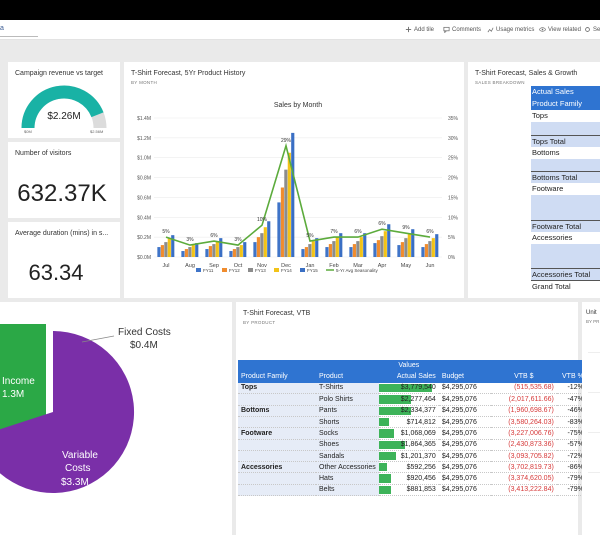 The image size is (600, 535). What do you see at coordinates (406, 266) in the screenshot?
I see `x-tick-label: May` at bounding box center [406, 266].